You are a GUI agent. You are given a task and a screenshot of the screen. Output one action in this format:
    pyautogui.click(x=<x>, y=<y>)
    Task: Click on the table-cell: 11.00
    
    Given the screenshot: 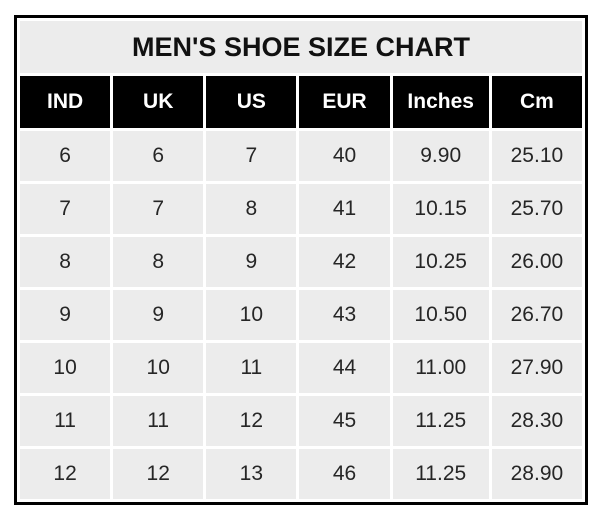 What is the action you would take?
    pyautogui.click(x=440, y=368)
    